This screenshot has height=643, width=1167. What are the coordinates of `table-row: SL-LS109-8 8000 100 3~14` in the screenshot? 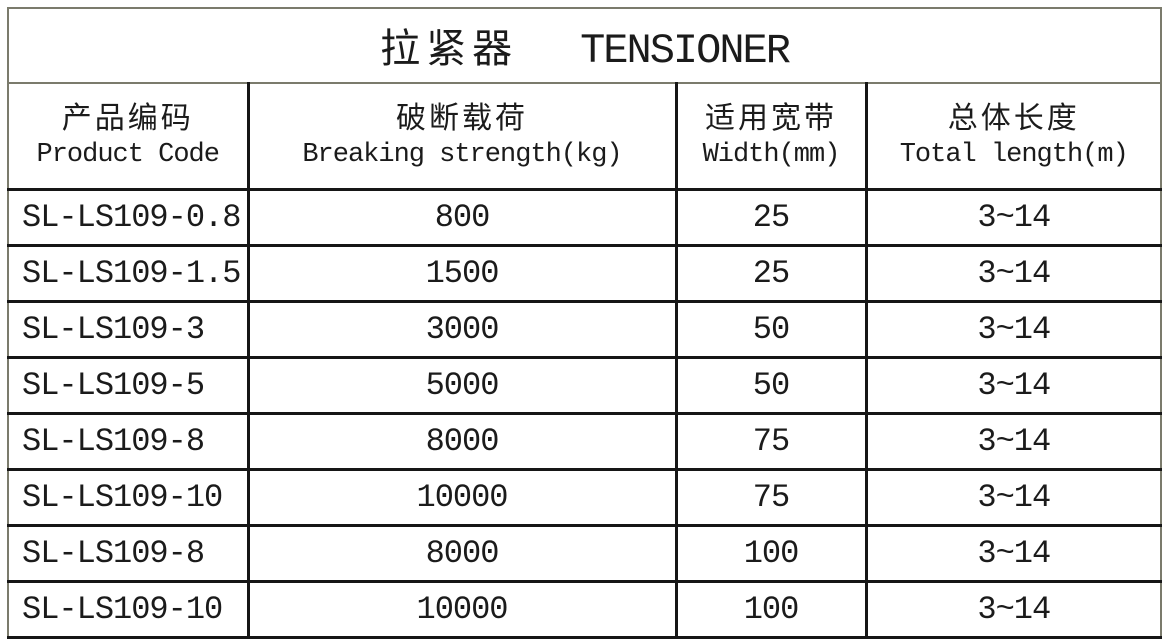 It's located at (585, 554).